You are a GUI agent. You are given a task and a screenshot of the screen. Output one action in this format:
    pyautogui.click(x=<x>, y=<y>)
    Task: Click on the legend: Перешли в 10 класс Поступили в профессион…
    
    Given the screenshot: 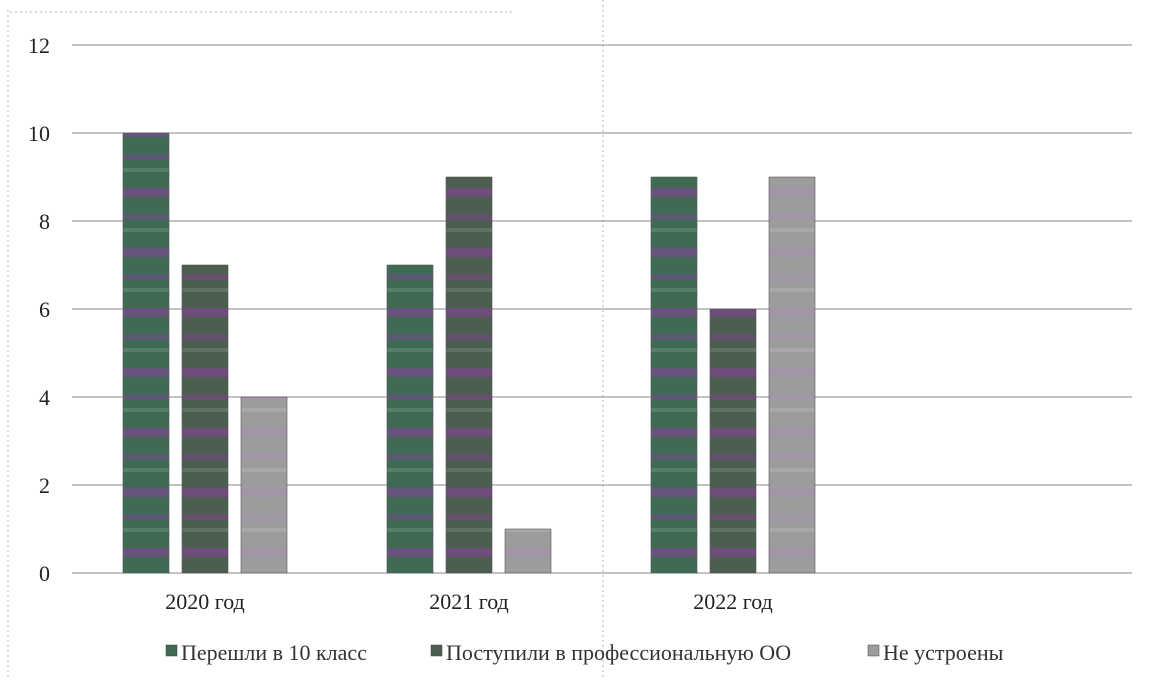 What is the action you would take?
    pyautogui.click(x=584, y=652)
    